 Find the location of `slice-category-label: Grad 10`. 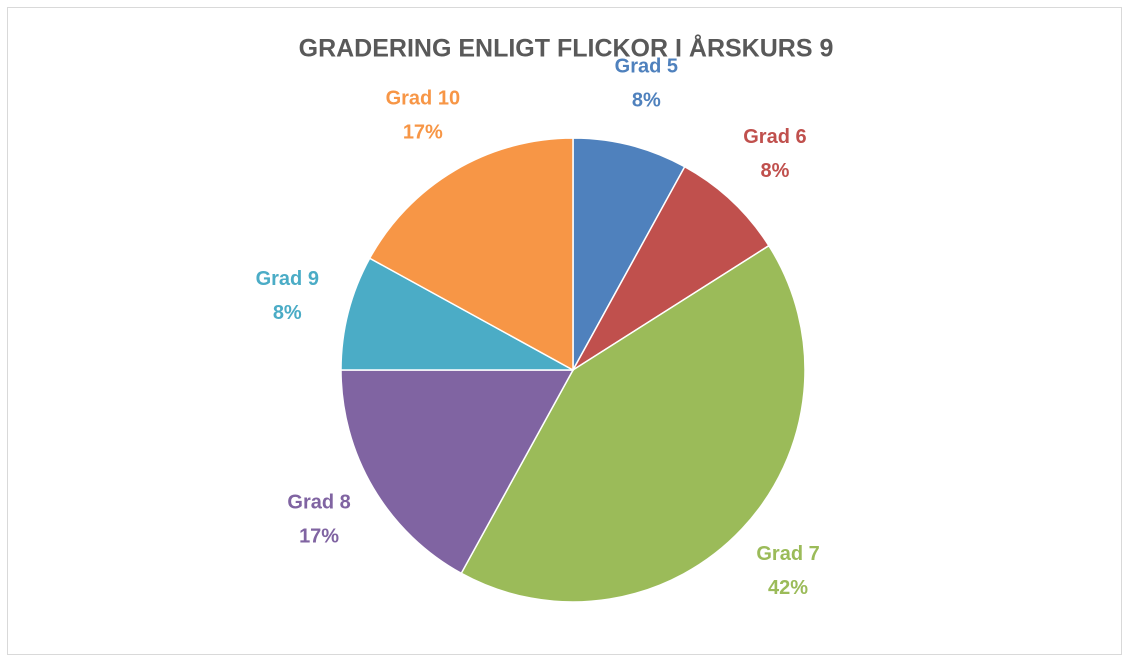

slice-category-label: Grad 10 is located at coordinates (423, 98).